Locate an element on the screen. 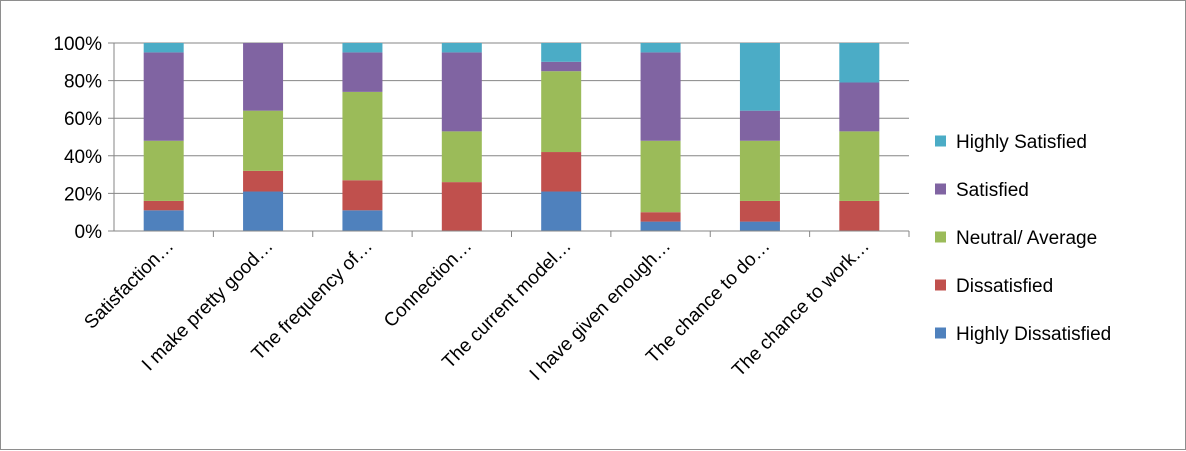 This screenshot has height=451, width=1186. legend-label-3: Dissatisfied is located at coordinates (1004, 286).